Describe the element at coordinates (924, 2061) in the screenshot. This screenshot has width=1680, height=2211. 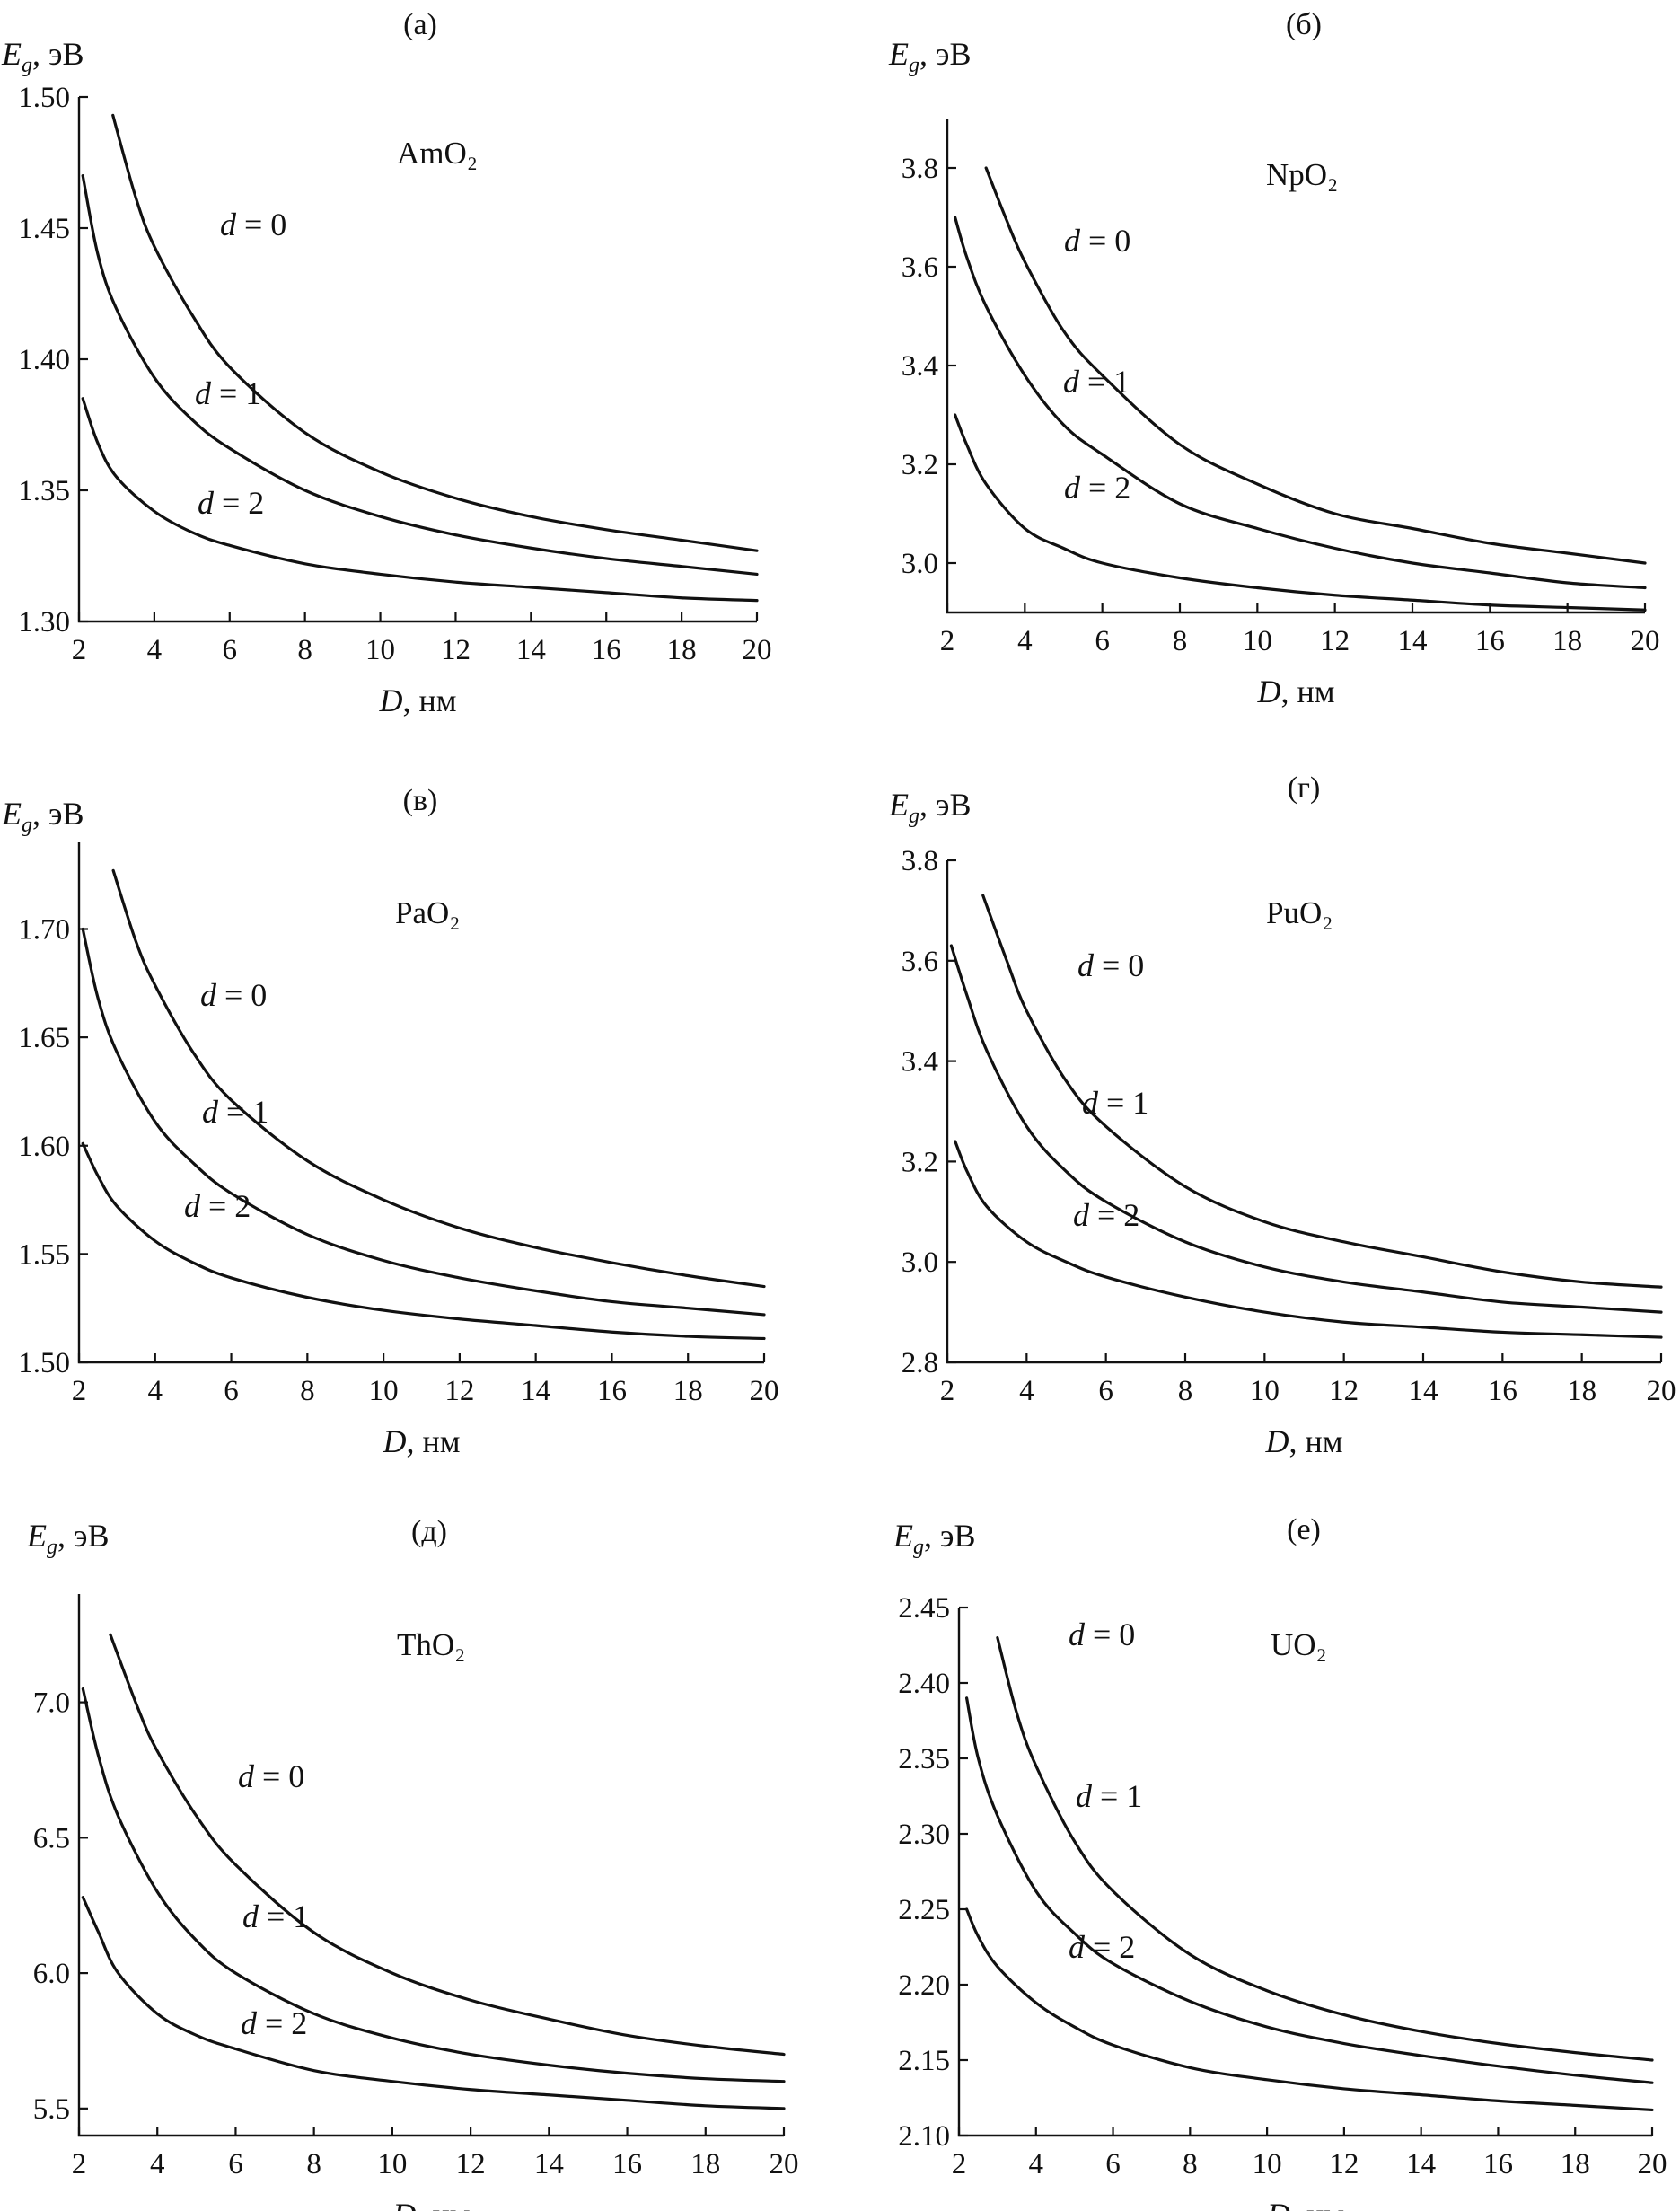
I see `y-tick-label: 2.15` at that location.